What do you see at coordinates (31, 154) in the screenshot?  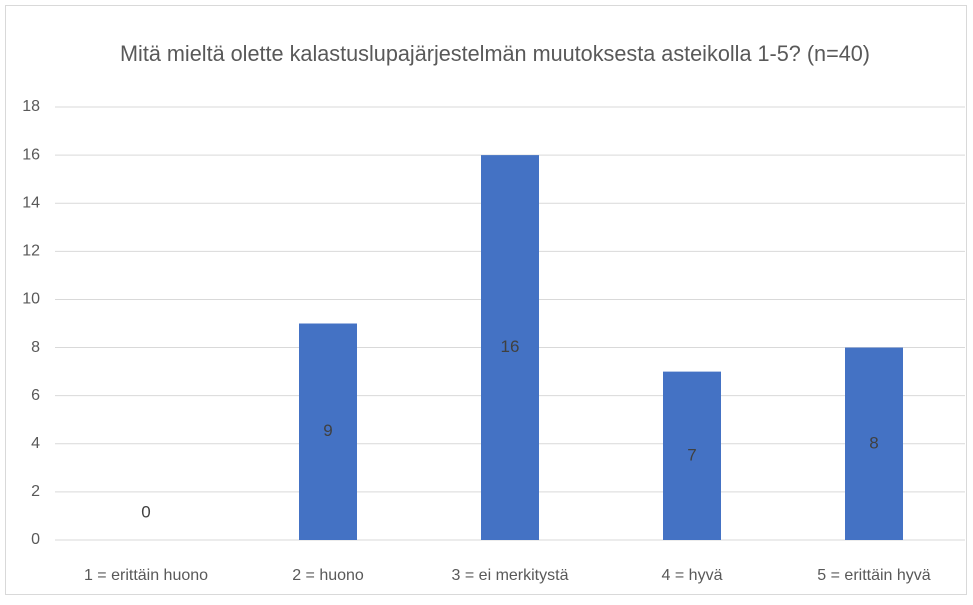 I see `y-tick-label: 16` at bounding box center [31, 154].